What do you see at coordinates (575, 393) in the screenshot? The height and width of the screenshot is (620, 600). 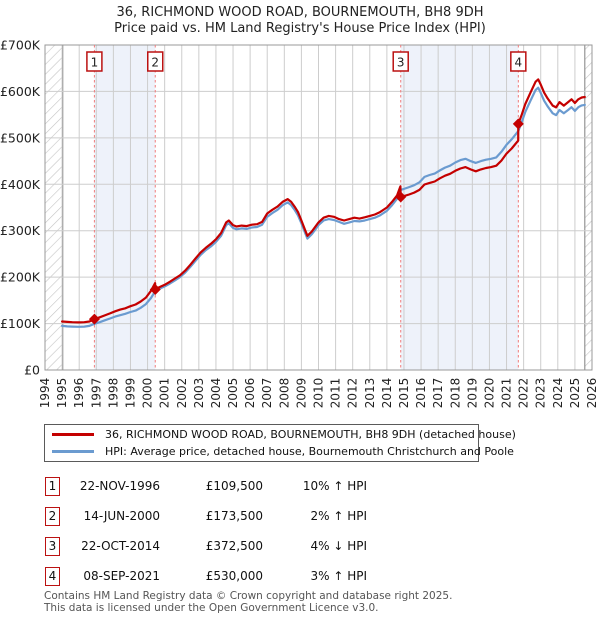 I see `svg-text: 2025` at bounding box center [575, 393].